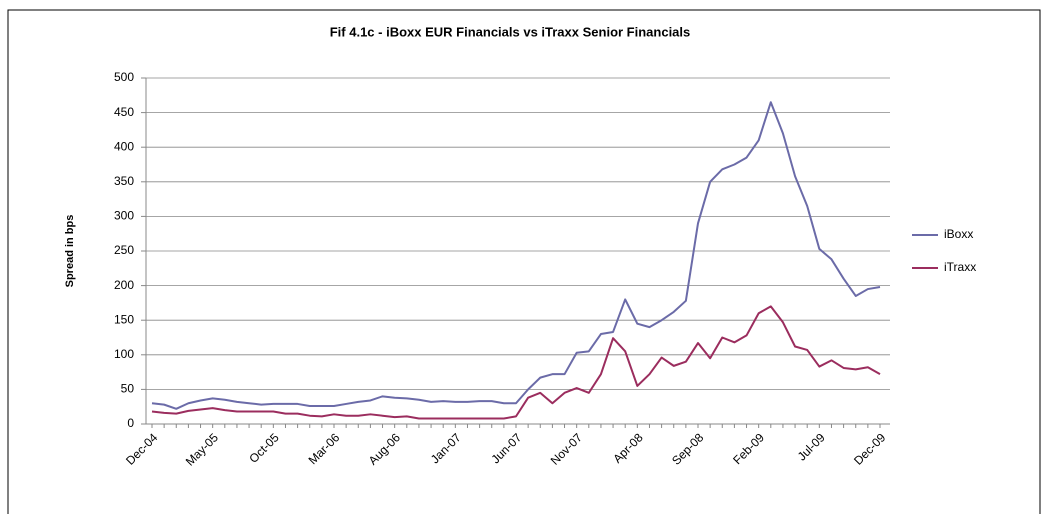  I want to click on y-tick-label: 450, so click(124, 112).